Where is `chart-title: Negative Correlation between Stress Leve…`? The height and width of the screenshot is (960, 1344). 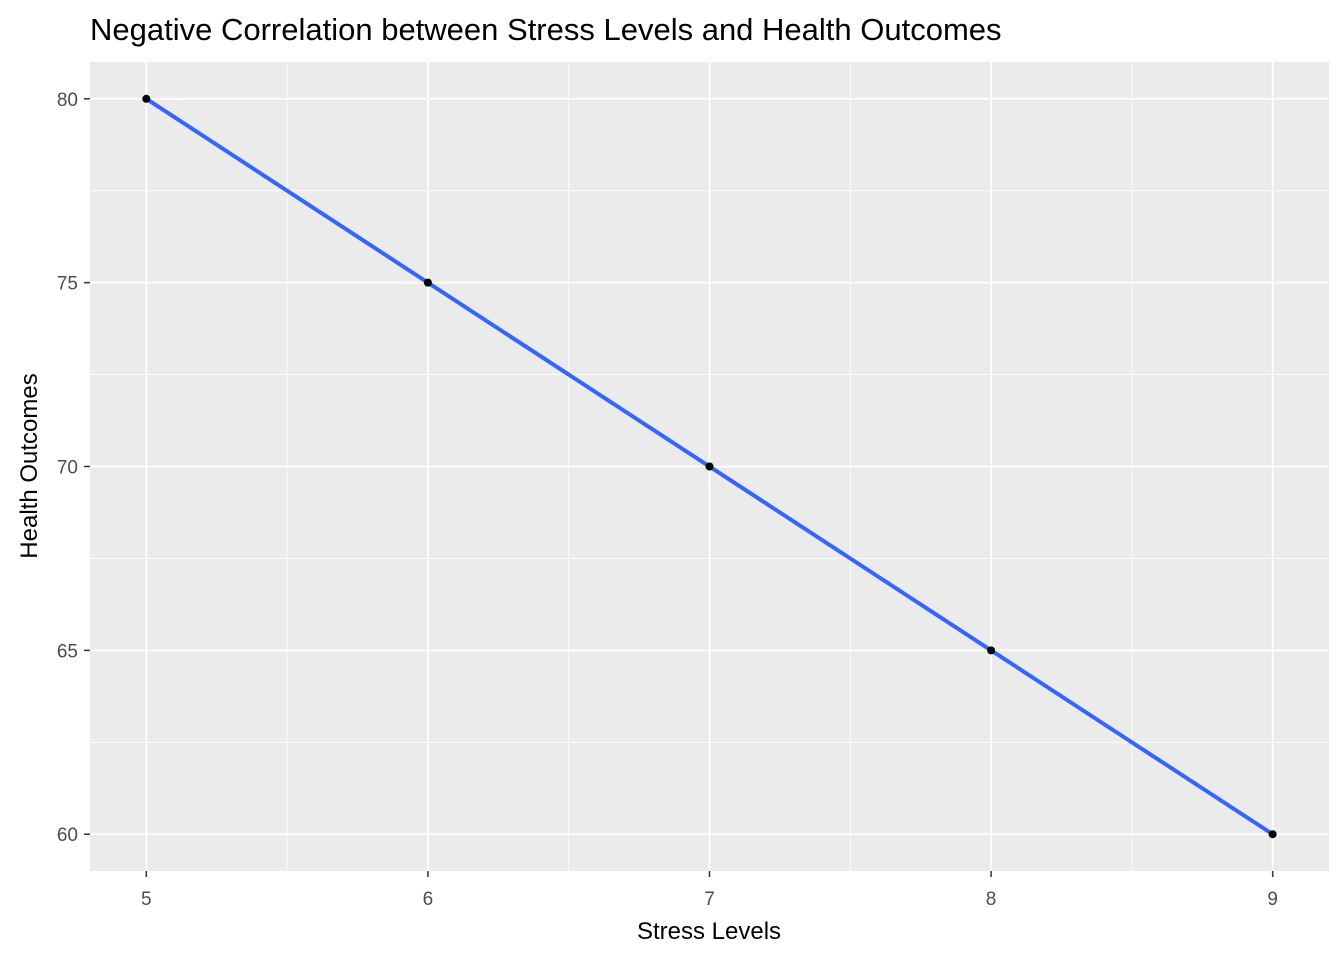 chart-title: Negative Correlation between Stress Leve… is located at coordinates (546, 29).